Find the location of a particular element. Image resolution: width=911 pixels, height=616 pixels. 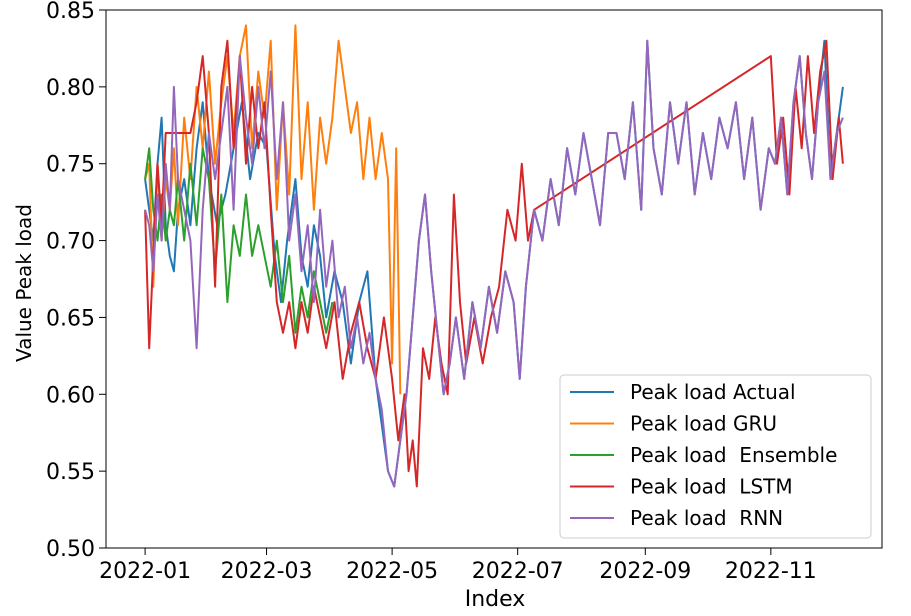

legend-label-3: Peak load Ensemble is located at coordinates (733, 455).